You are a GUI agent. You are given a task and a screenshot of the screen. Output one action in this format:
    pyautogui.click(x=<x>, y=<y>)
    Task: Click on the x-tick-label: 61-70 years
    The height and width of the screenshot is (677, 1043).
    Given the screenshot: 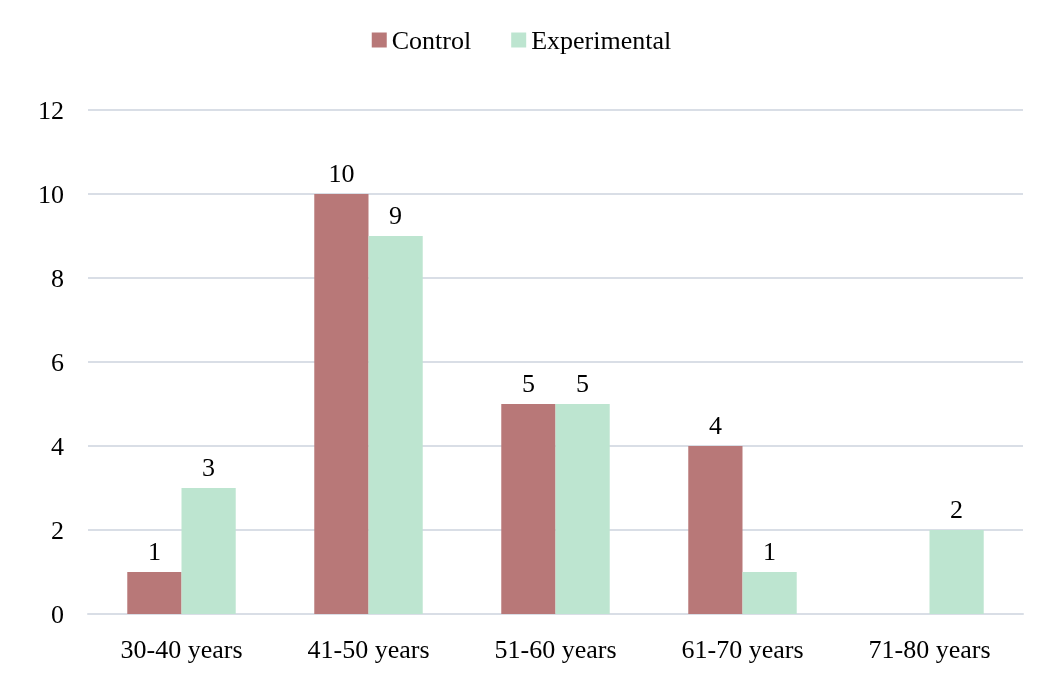 What is the action you would take?
    pyautogui.click(x=742, y=649)
    